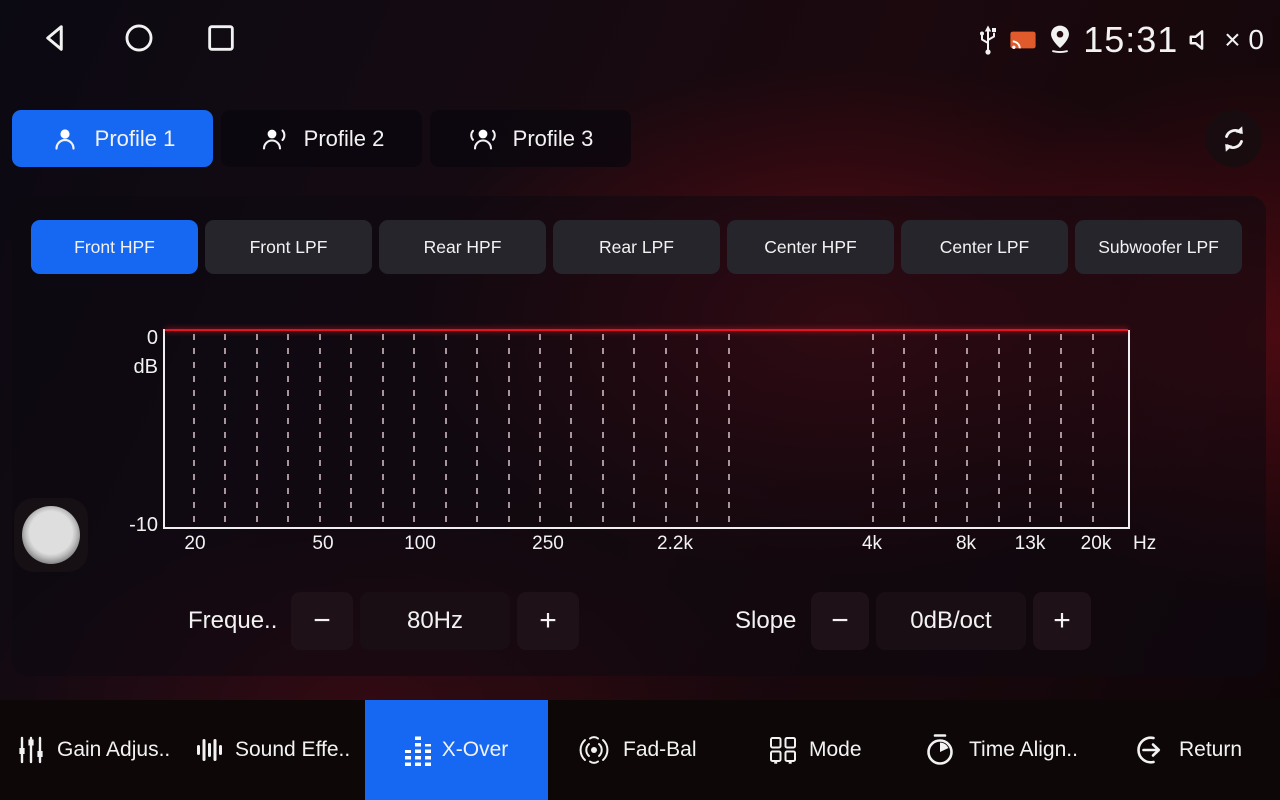 Image resolution: width=1280 pixels, height=800 pixels. I want to click on frequency-minus-button: −, so click(322, 621).